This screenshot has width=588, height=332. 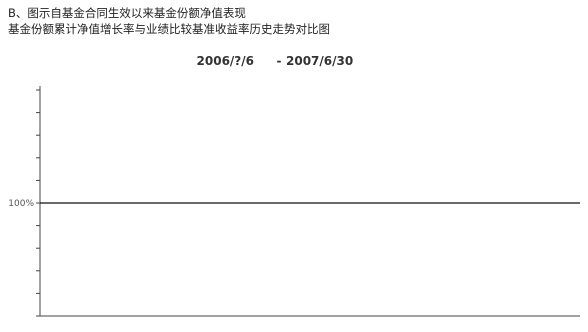 What do you see at coordinates (225, 61) in the screenshot?
I see `chart-subtitle-from: 2006/?/6` at bounding box center [225, 61].